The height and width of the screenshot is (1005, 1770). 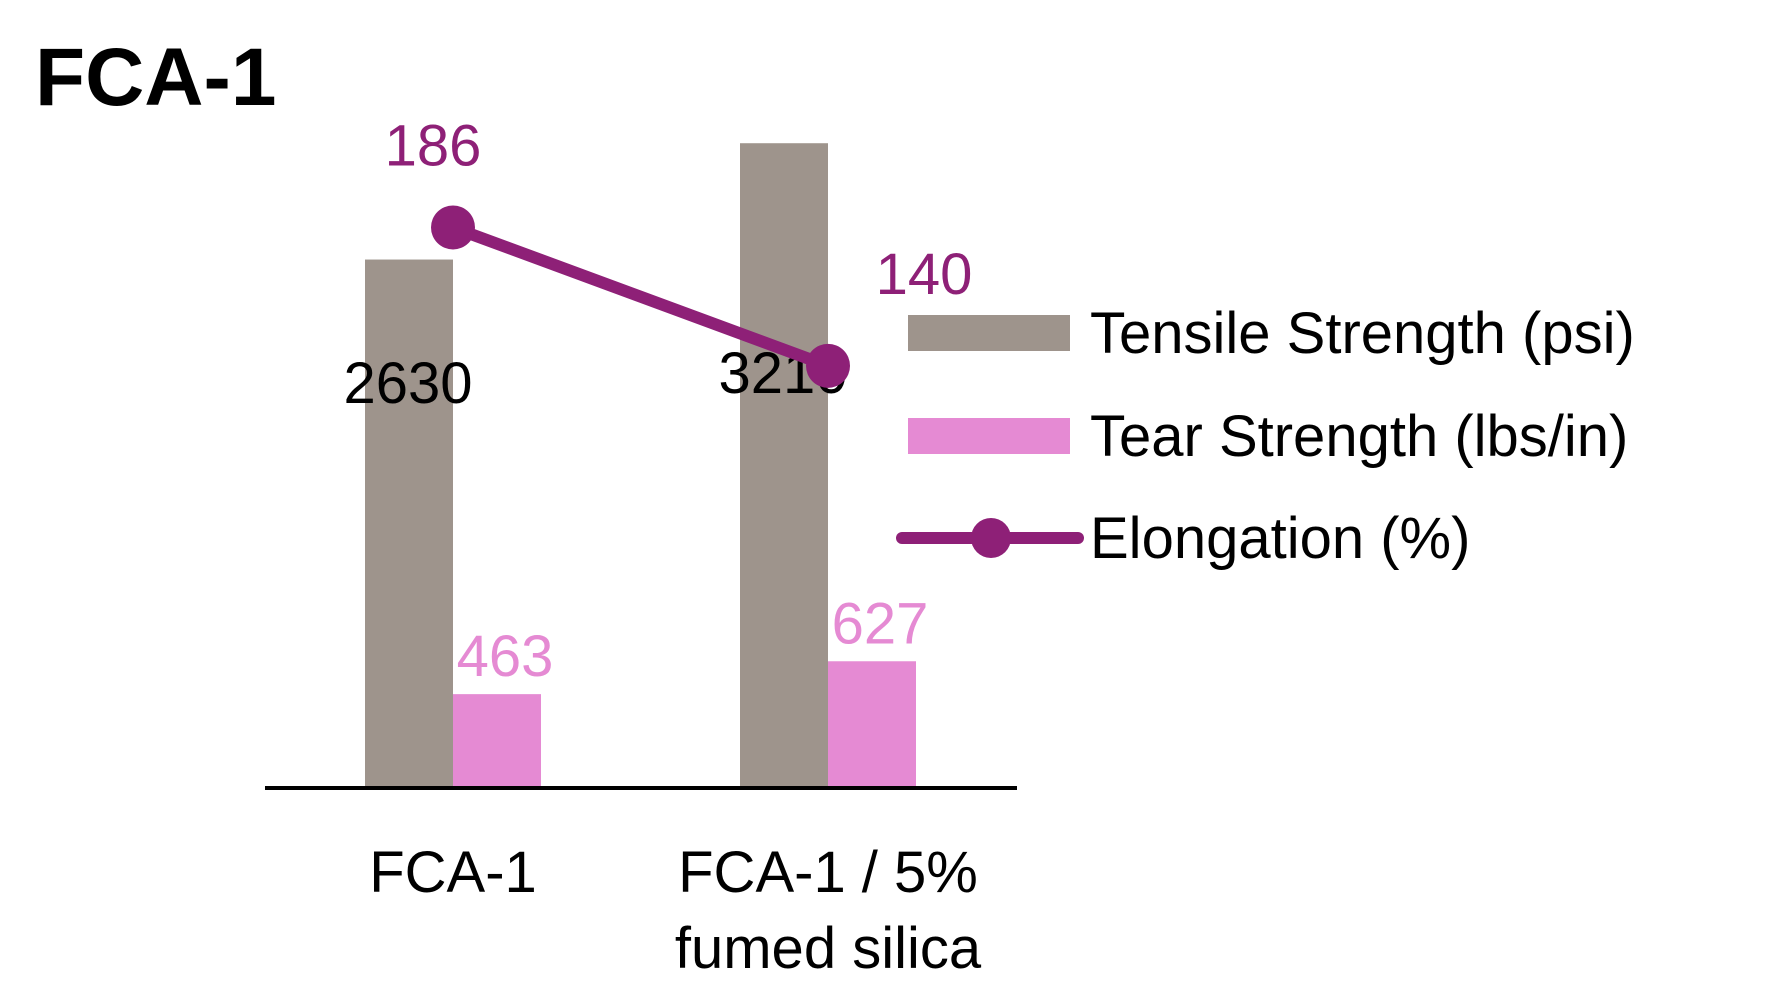 I want to click on data-label-elongation: 186, so click(x=433, y=145).